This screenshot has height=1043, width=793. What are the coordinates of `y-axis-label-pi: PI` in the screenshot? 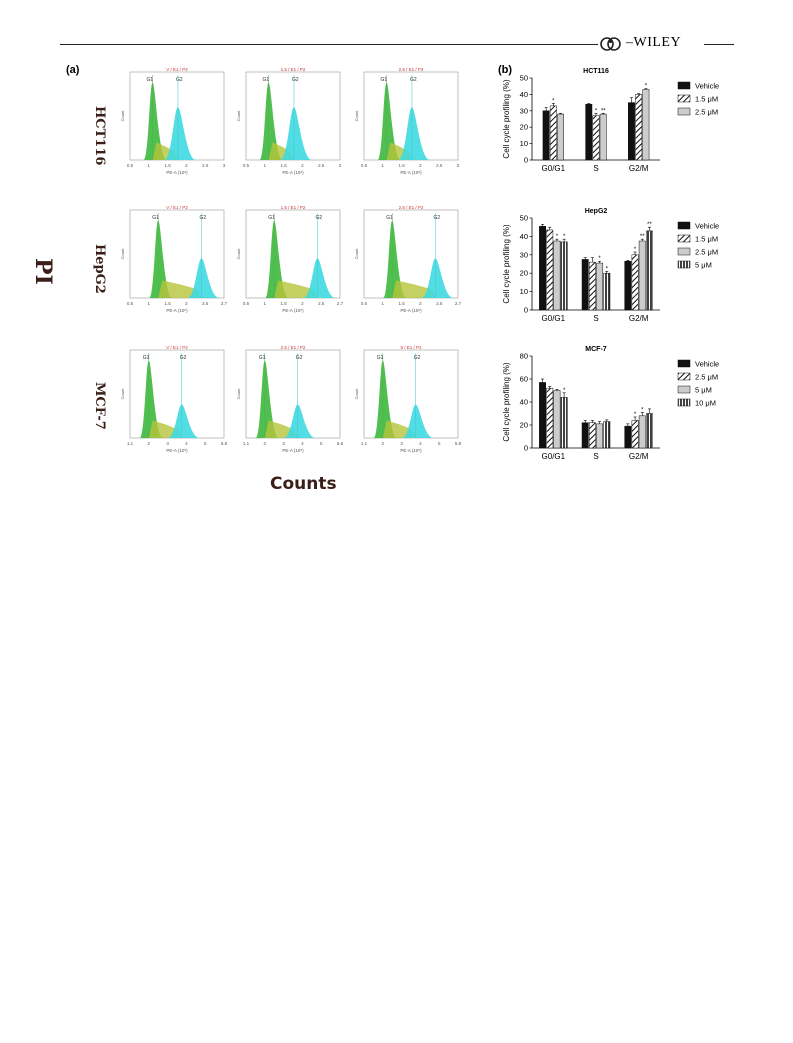 It's located at (43, 271).